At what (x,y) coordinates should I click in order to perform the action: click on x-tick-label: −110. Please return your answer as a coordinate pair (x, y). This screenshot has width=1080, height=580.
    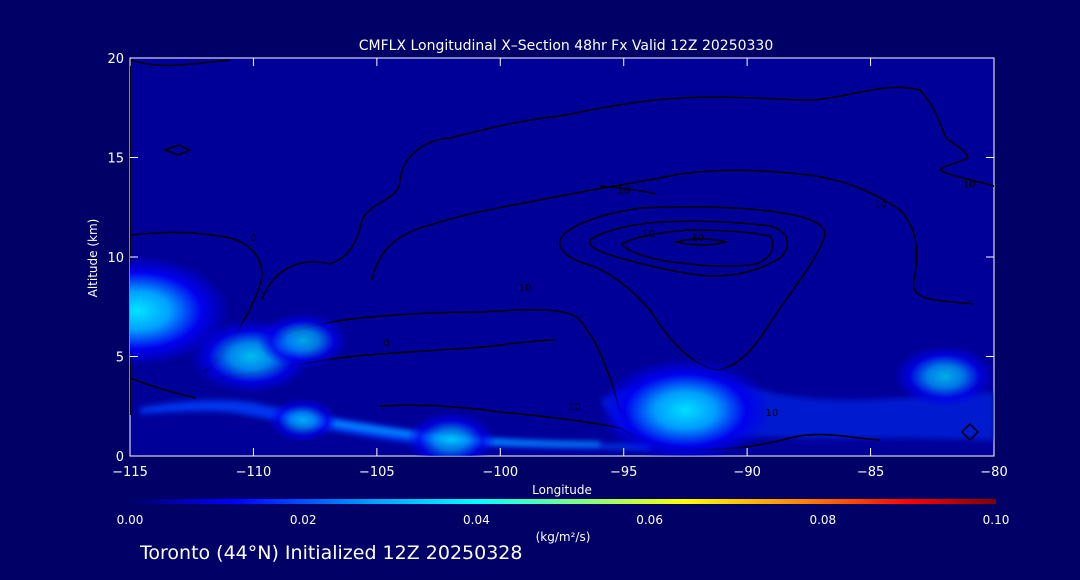
    Looking at the image, I should click on (254, 472).